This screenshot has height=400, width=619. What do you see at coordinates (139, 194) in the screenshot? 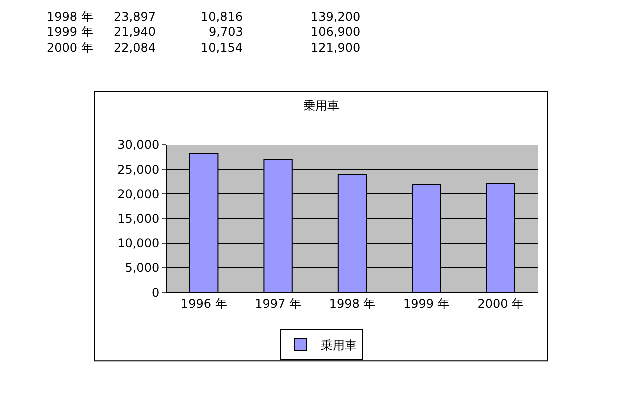
I see `y-tick-label: 20,000` at bounding box center [139, 194].